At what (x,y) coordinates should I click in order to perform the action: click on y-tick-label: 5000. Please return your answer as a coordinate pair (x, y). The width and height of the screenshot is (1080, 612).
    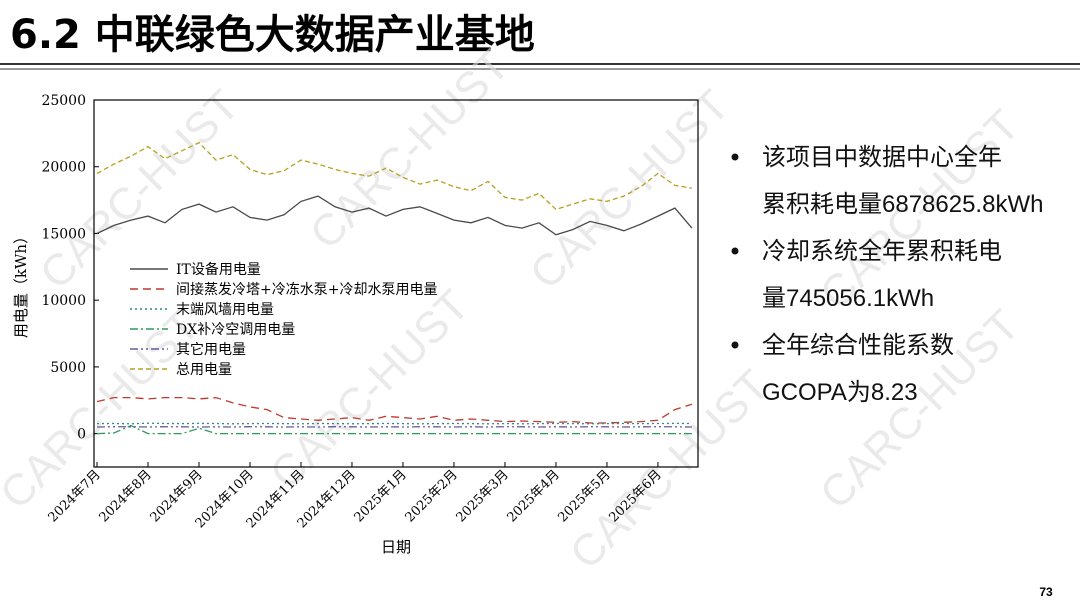
    Looking at the image, I should click on (68, 368).